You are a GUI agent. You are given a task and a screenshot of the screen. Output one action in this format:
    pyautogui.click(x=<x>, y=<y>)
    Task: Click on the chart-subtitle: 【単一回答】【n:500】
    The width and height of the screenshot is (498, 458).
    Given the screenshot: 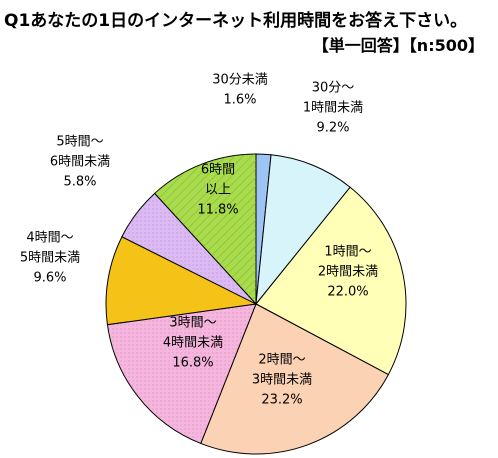 What is the action you would take?
    pyautogui.click(x=398, y=45)
    